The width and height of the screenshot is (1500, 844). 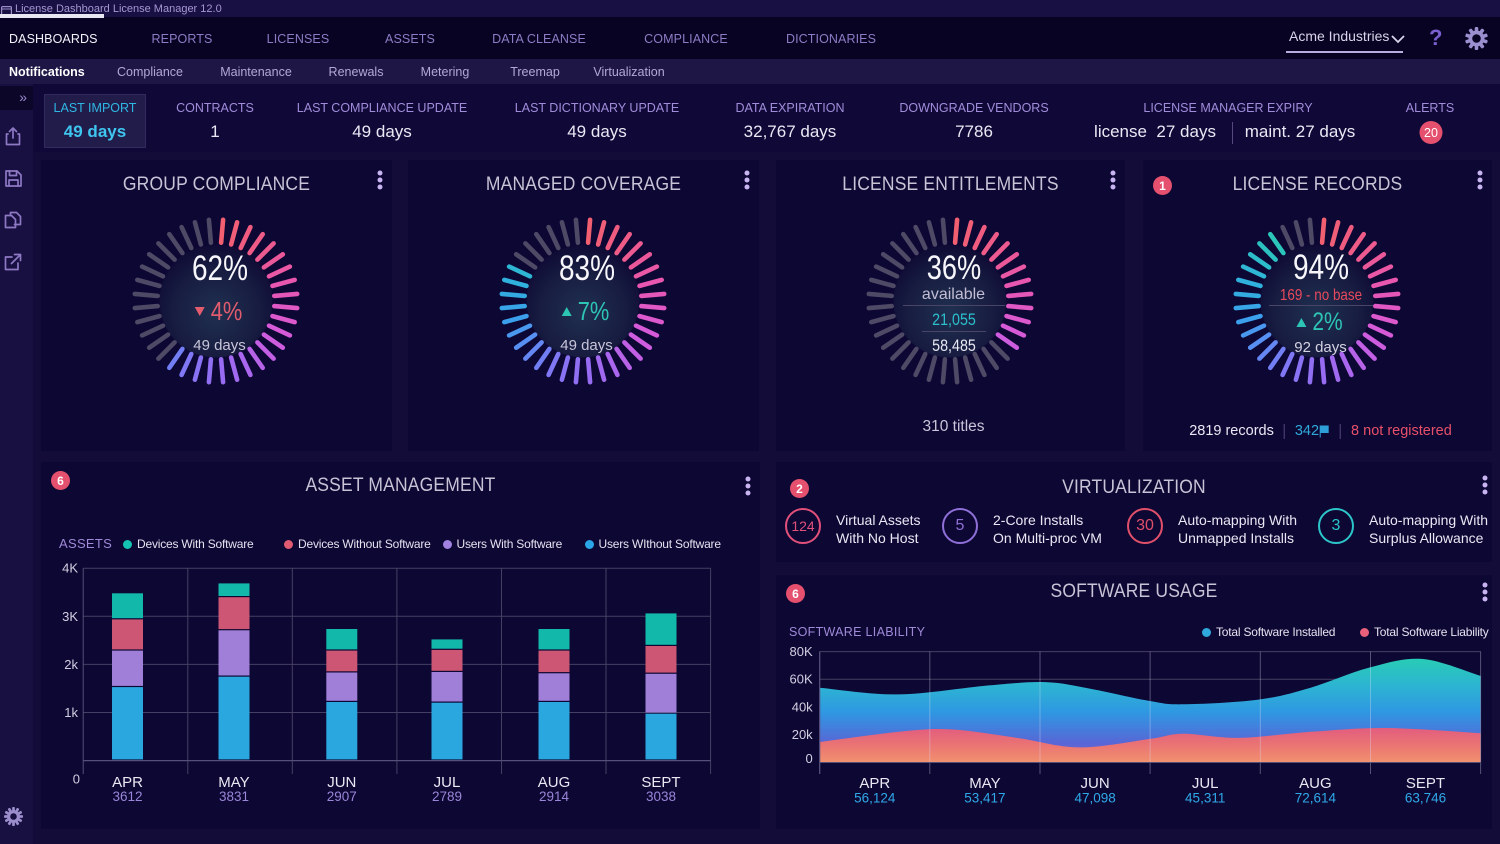 I want to click on svg-text: 40k, so click(x=802, y=706).